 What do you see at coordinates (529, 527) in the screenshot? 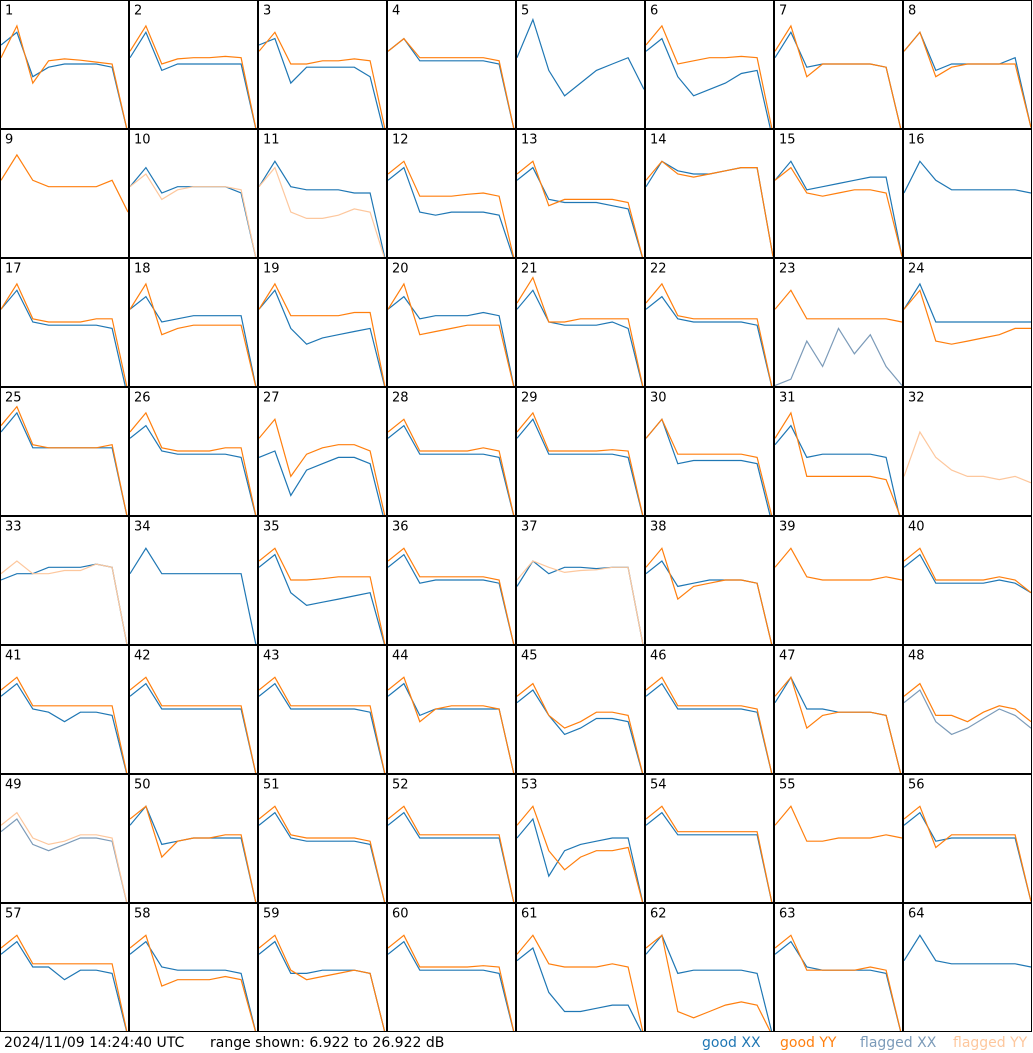
I see `panel-label: 37` at bounding box center [529, 527].